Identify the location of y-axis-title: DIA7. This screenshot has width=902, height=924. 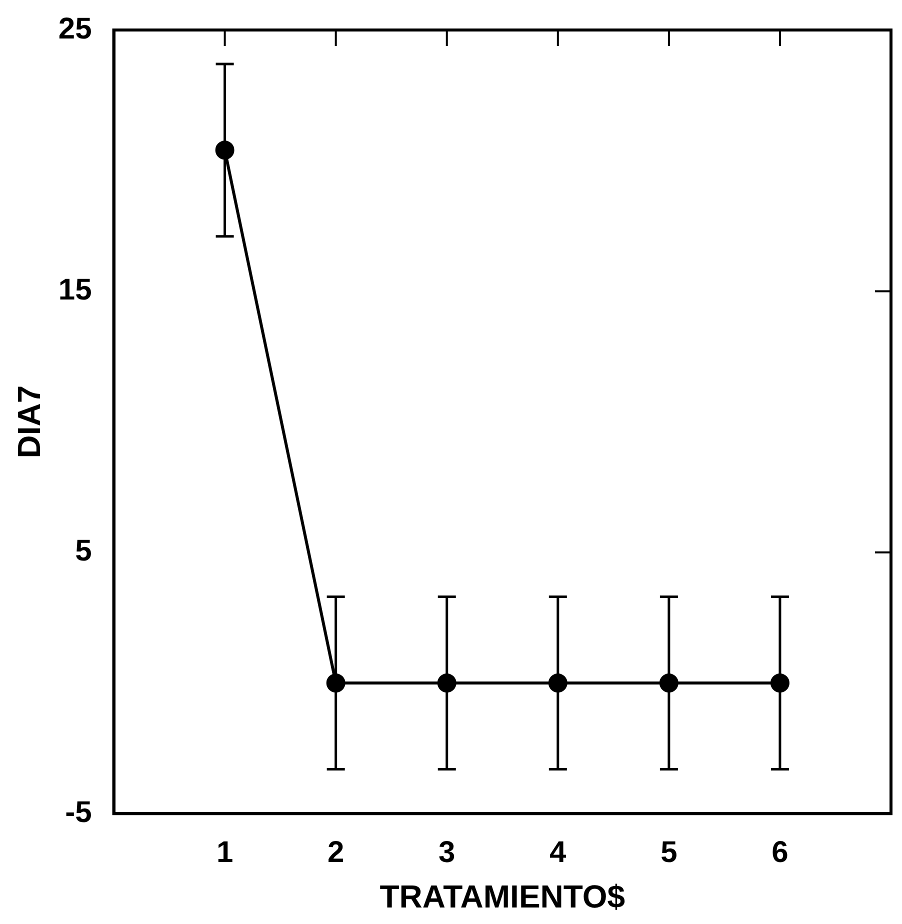
(29, 421).